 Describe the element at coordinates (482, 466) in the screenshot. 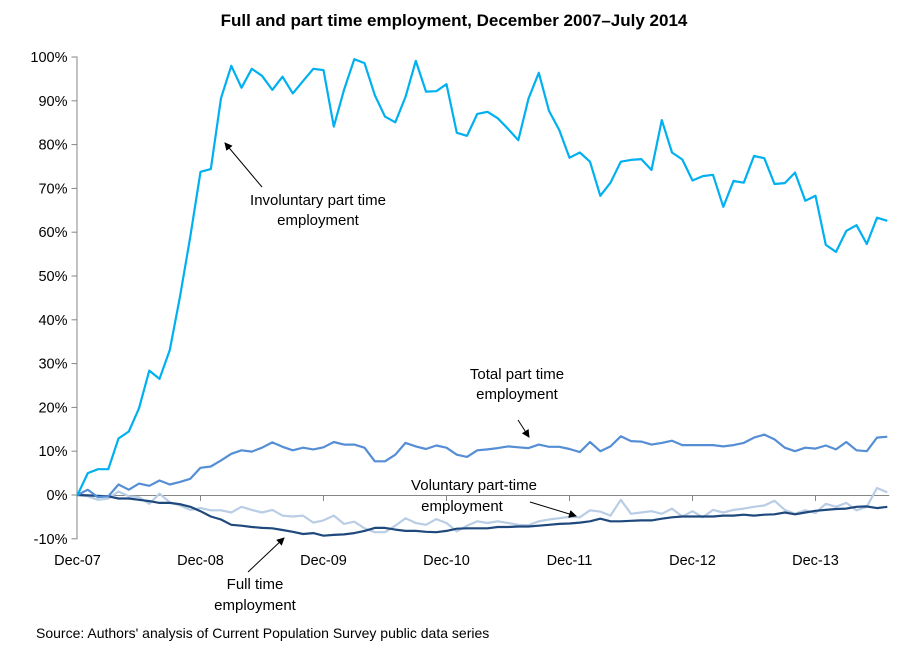

I see `series-line-total-part-time` at that location.